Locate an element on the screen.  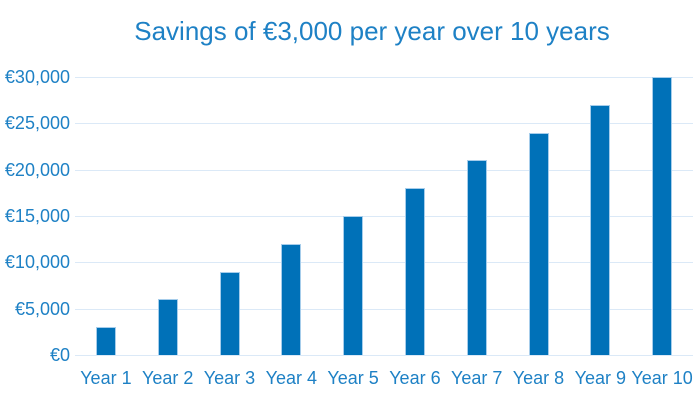
y-axis-tick-label: €0 is located at coordinates (59, 355).